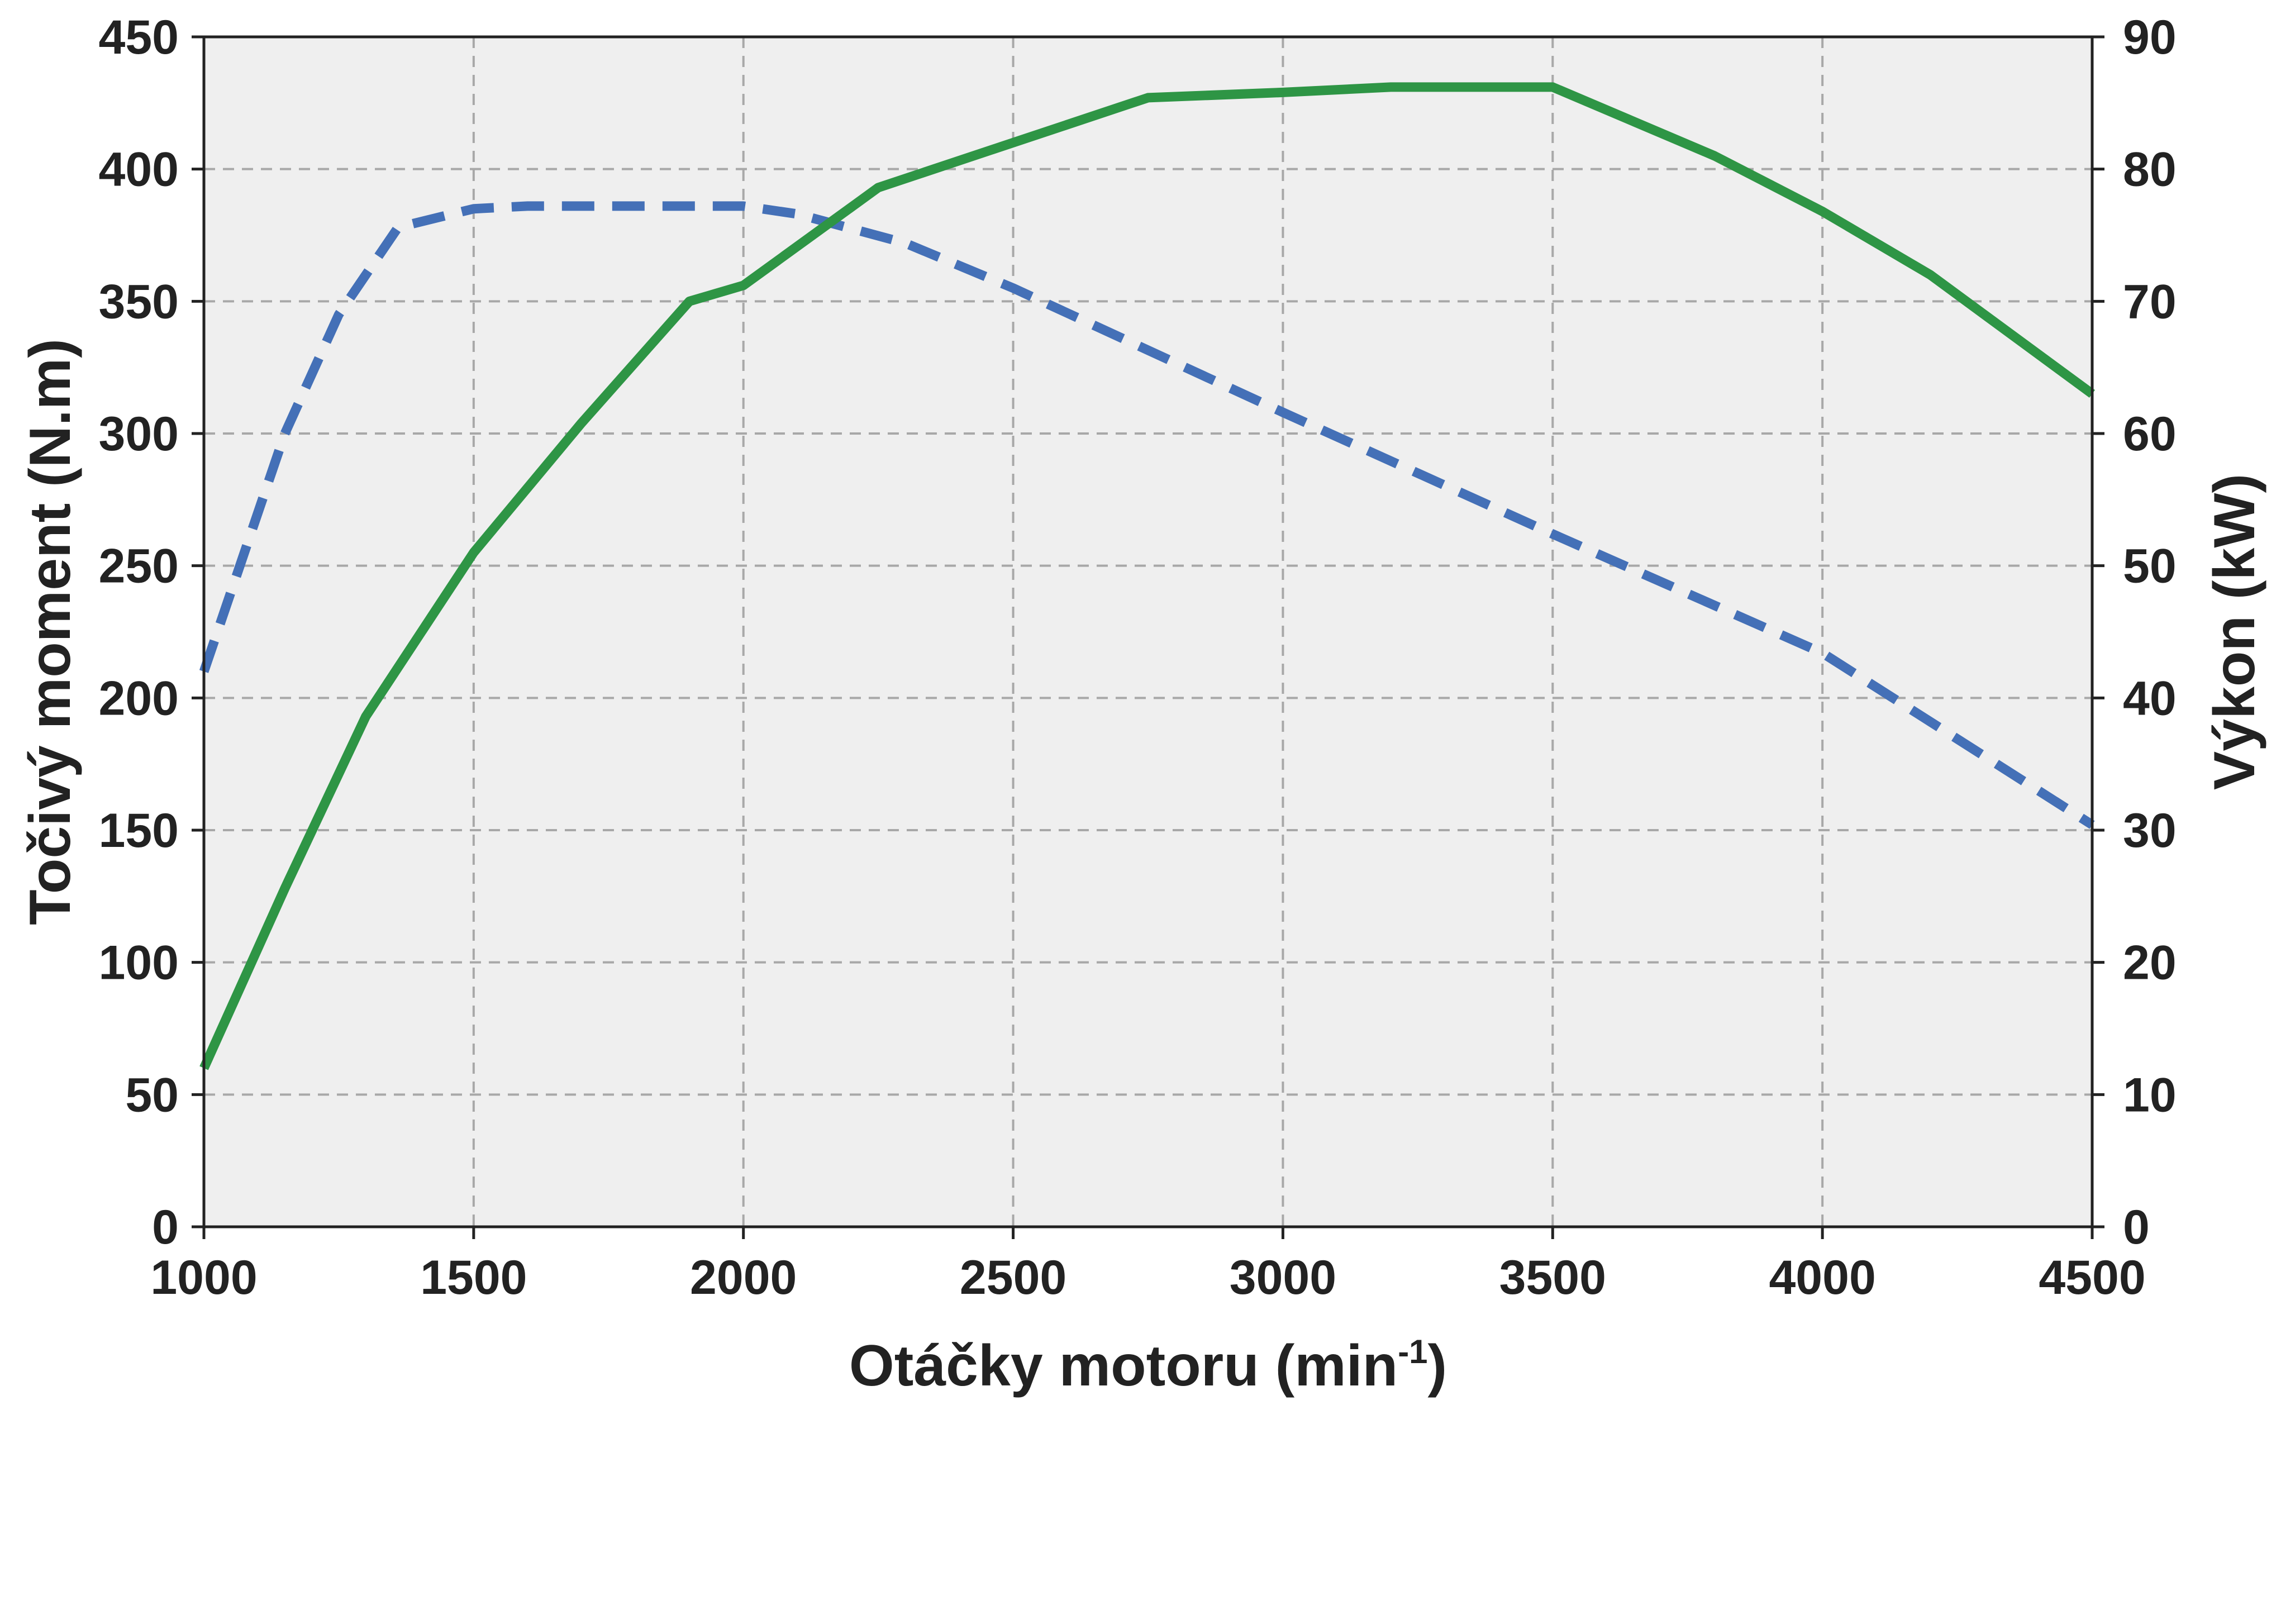 The width and height of the screenshot is (2281, 1624). Describe the element at coordinates (139, 301) in the screenshot. I see `left-y-tick-label: 350` at that location.